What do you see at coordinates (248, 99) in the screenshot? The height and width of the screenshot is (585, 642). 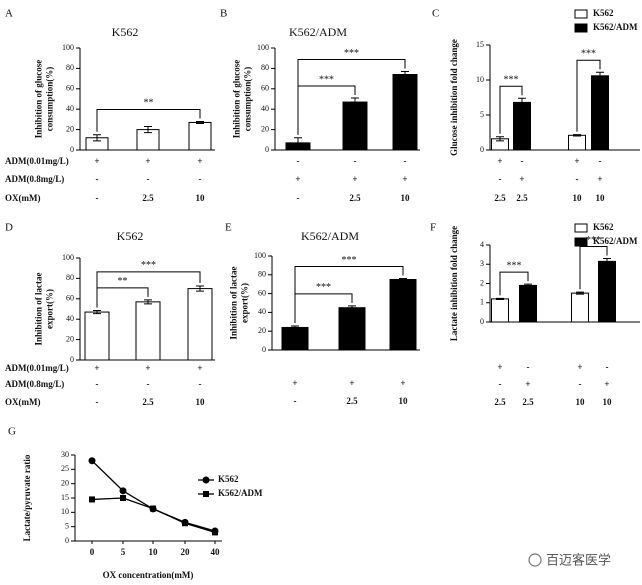 I see `y-axis-label: consumption(%)` at bounding box center [248, 99].